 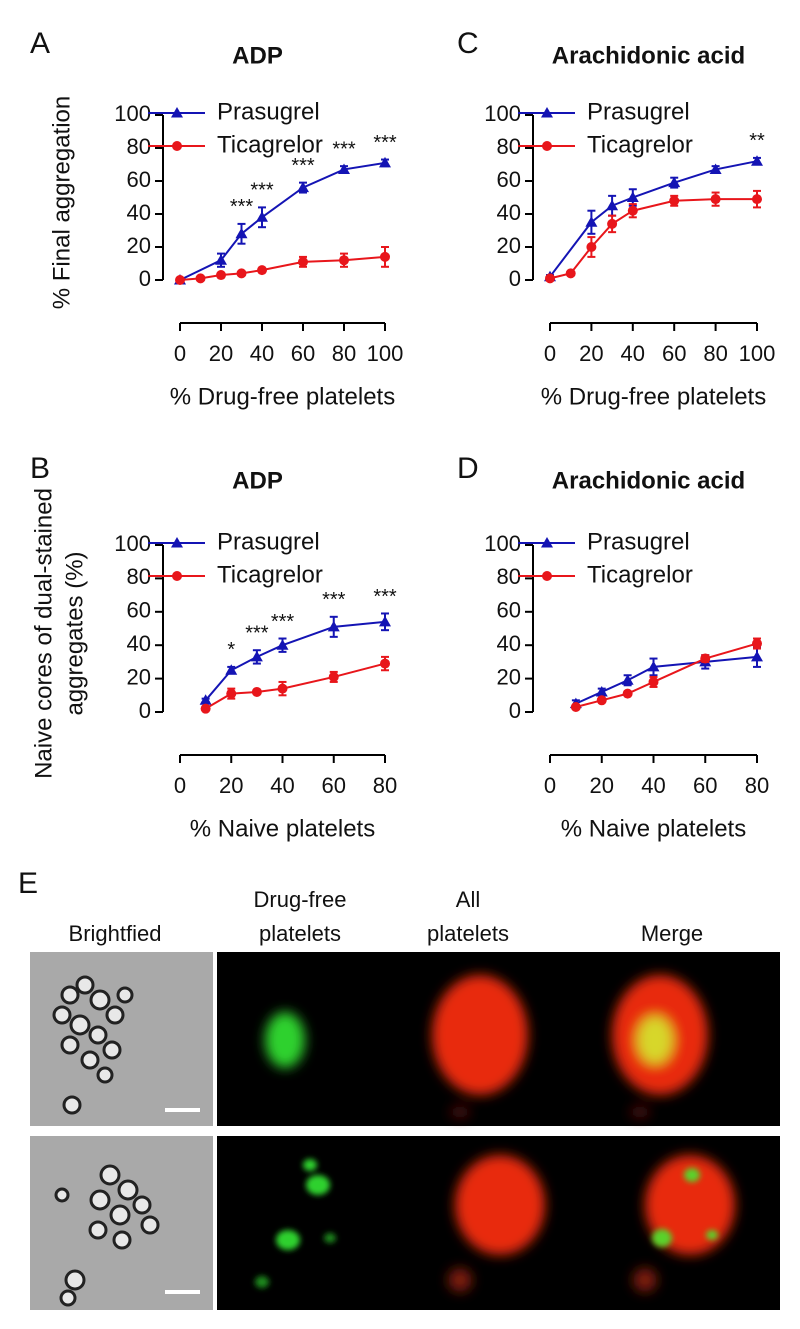 I want to click on fluorescence-signal, so click(x=486, y=1046).